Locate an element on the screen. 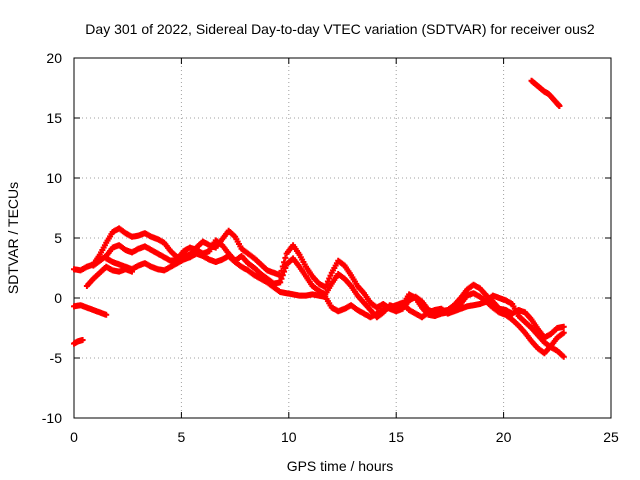 The width and height of the screenshot is (640, 480). x-tick-label: 10 is located at coordinates (289, 437).